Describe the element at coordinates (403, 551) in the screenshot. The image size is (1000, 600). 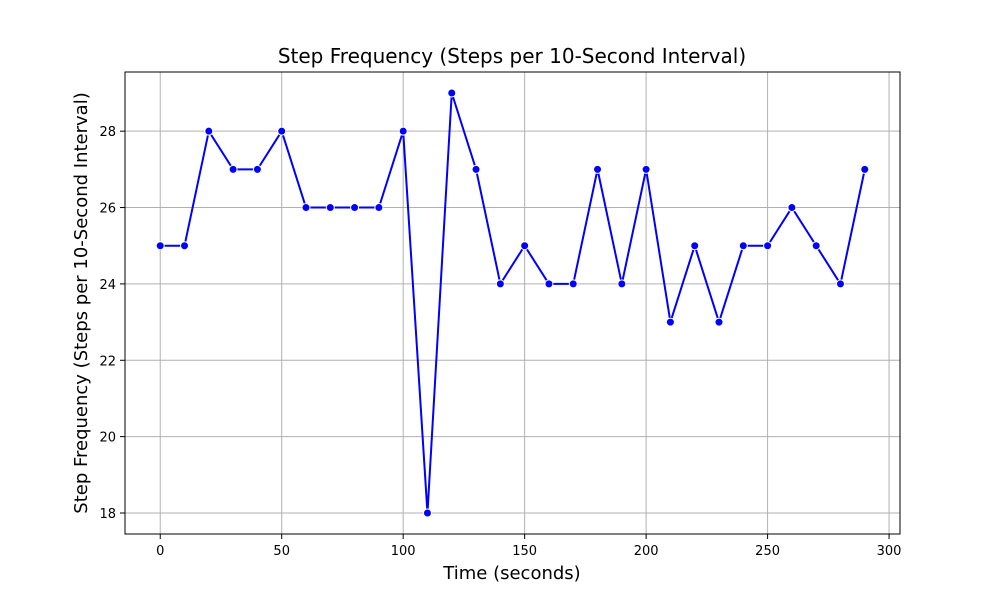
I see `x-tick-label: 100` at that location.